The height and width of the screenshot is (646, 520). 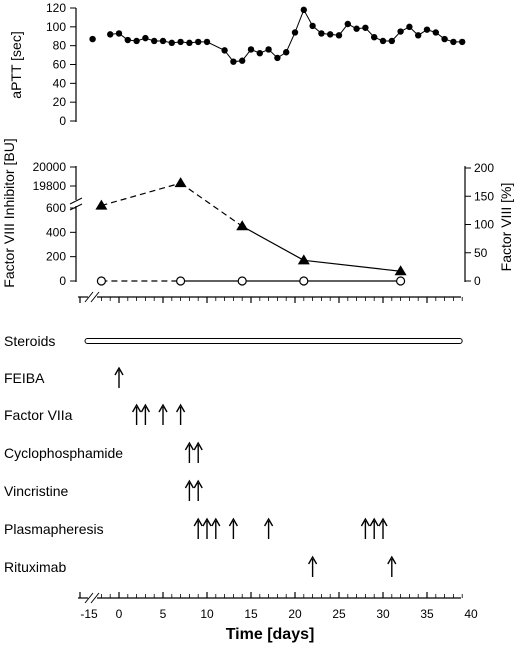 What do you see at coordinates (9, 212) in the screenshot?
I see `inhibitor-y-axis-title: Factor VIII Inhibitor [BU]` at bounding box center [9, 212].